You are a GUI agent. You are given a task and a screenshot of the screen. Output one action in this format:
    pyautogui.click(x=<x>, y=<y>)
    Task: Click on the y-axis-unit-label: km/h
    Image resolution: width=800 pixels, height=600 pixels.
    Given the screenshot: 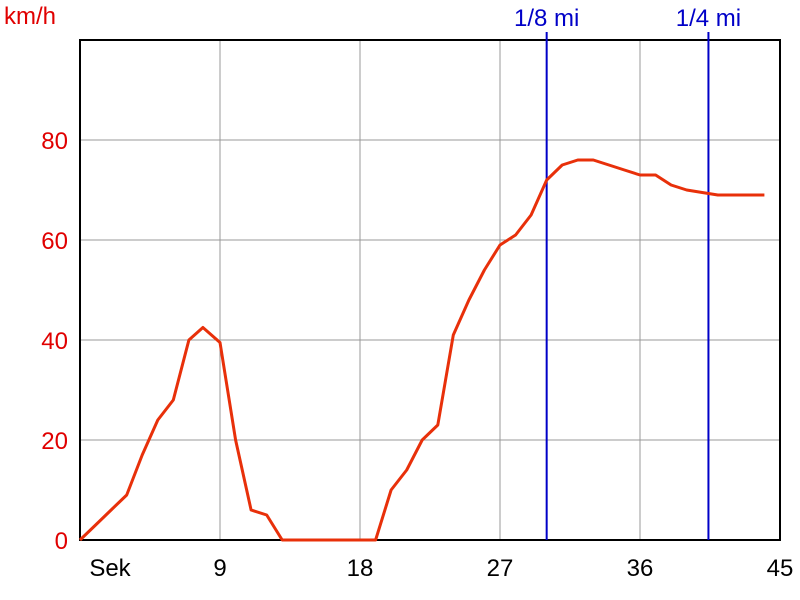 What is the action you would take?
    pyautogui.click(x=30, y=16)
    